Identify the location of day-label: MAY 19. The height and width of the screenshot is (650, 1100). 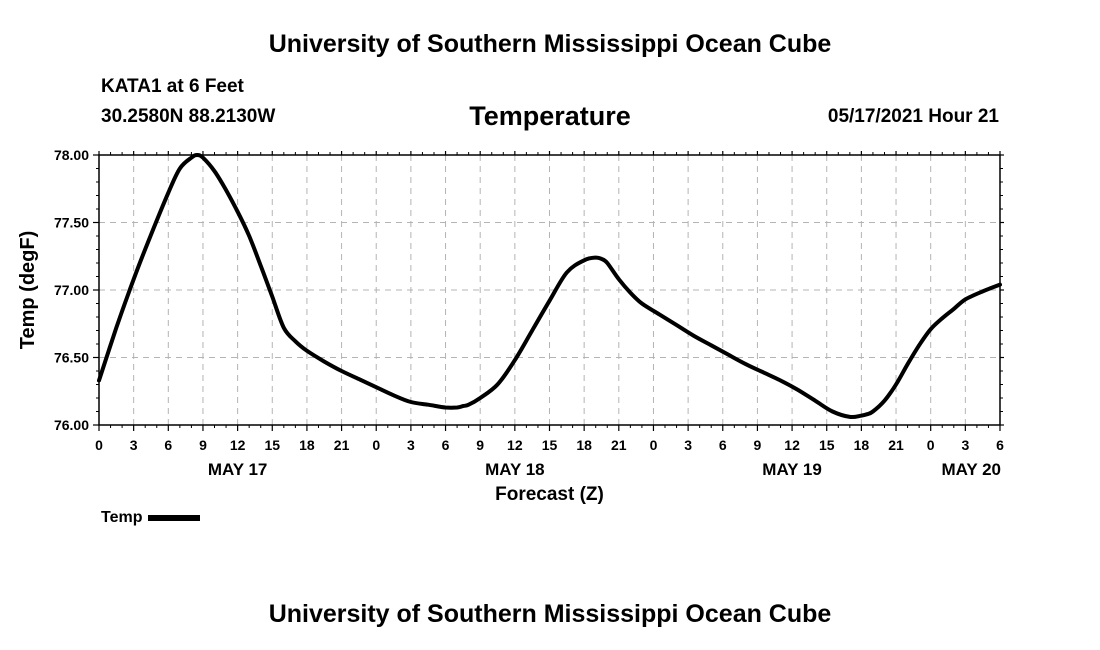
(792, 469).